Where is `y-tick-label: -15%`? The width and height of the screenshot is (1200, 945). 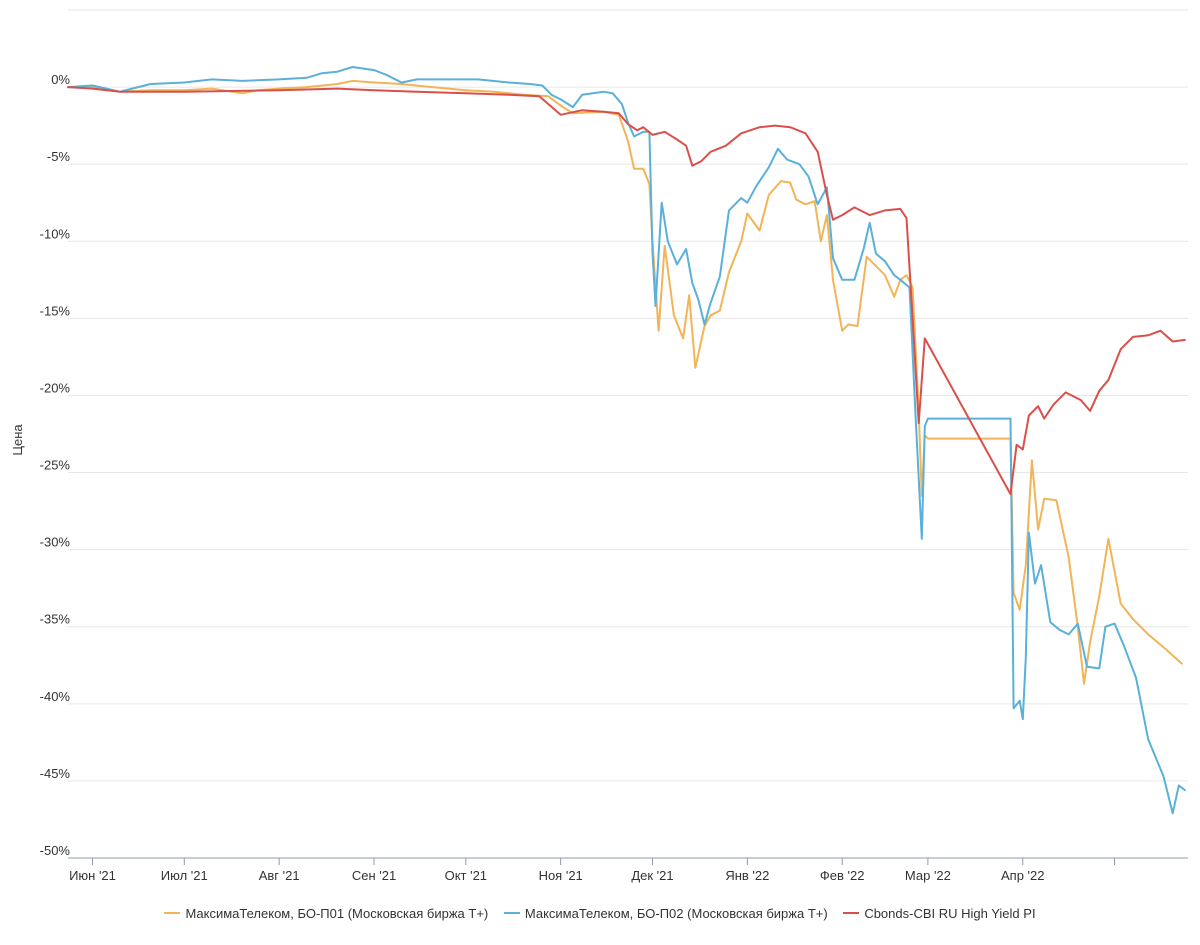
y-tick-label: -15% is located at coordinates (55, 310).